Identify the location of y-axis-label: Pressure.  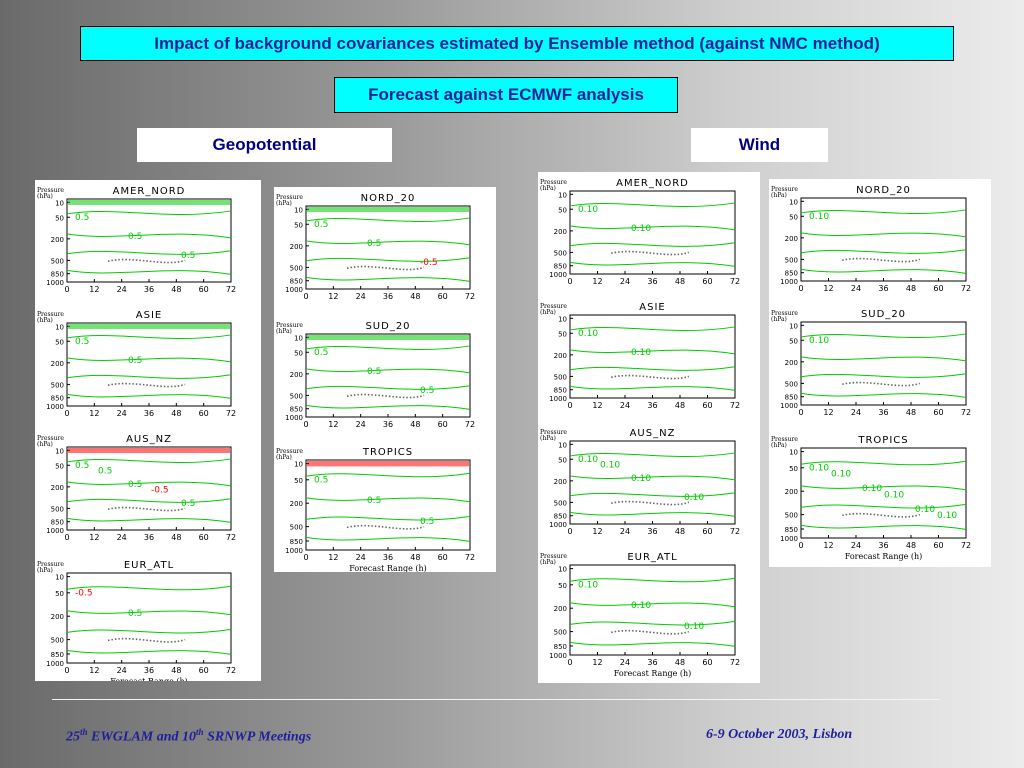
(50, 564).